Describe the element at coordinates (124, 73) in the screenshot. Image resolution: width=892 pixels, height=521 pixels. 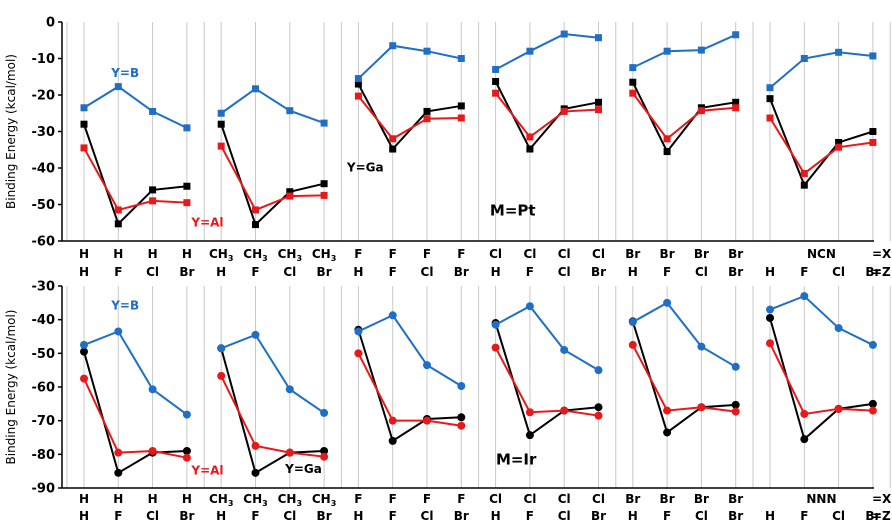
I see `series-annotation: Y=B` at that location.